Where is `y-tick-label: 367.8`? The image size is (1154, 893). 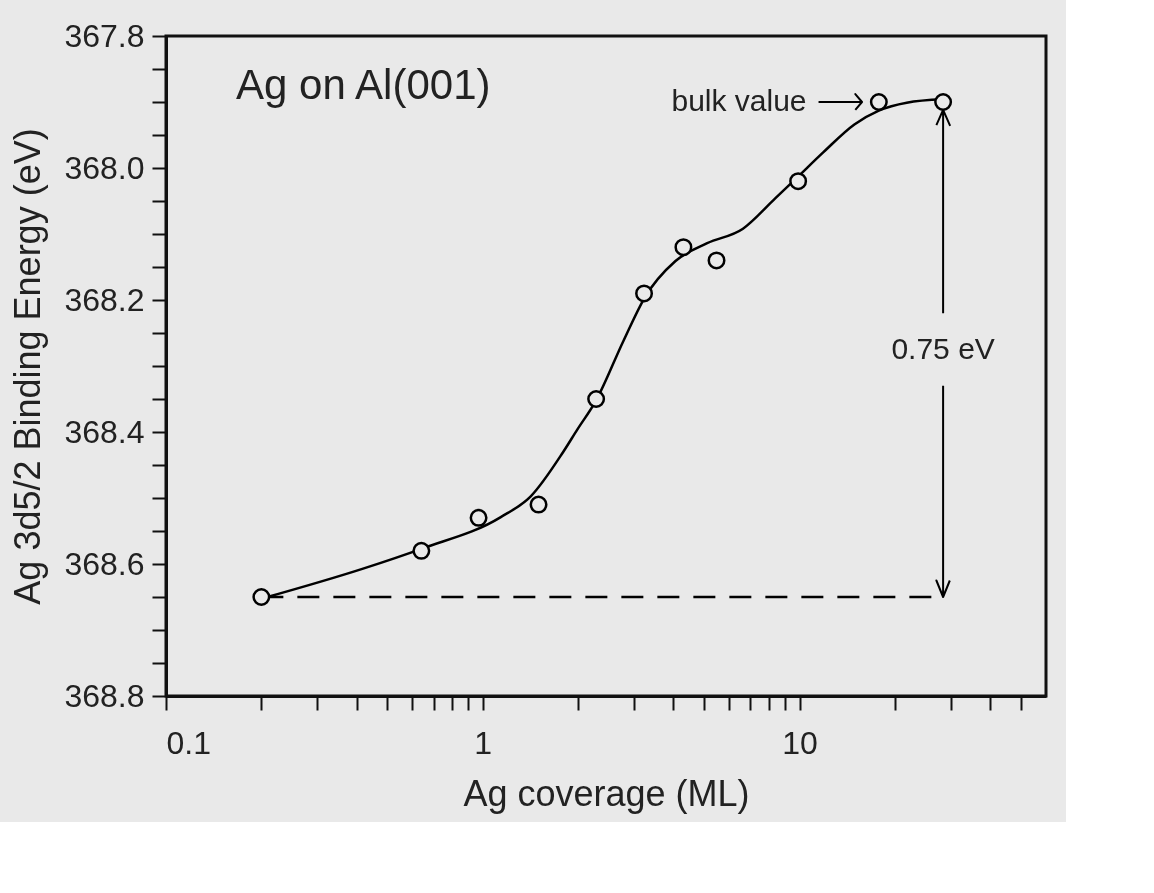
y-tick-label: 367.8 is located at coordinates (104, 35).